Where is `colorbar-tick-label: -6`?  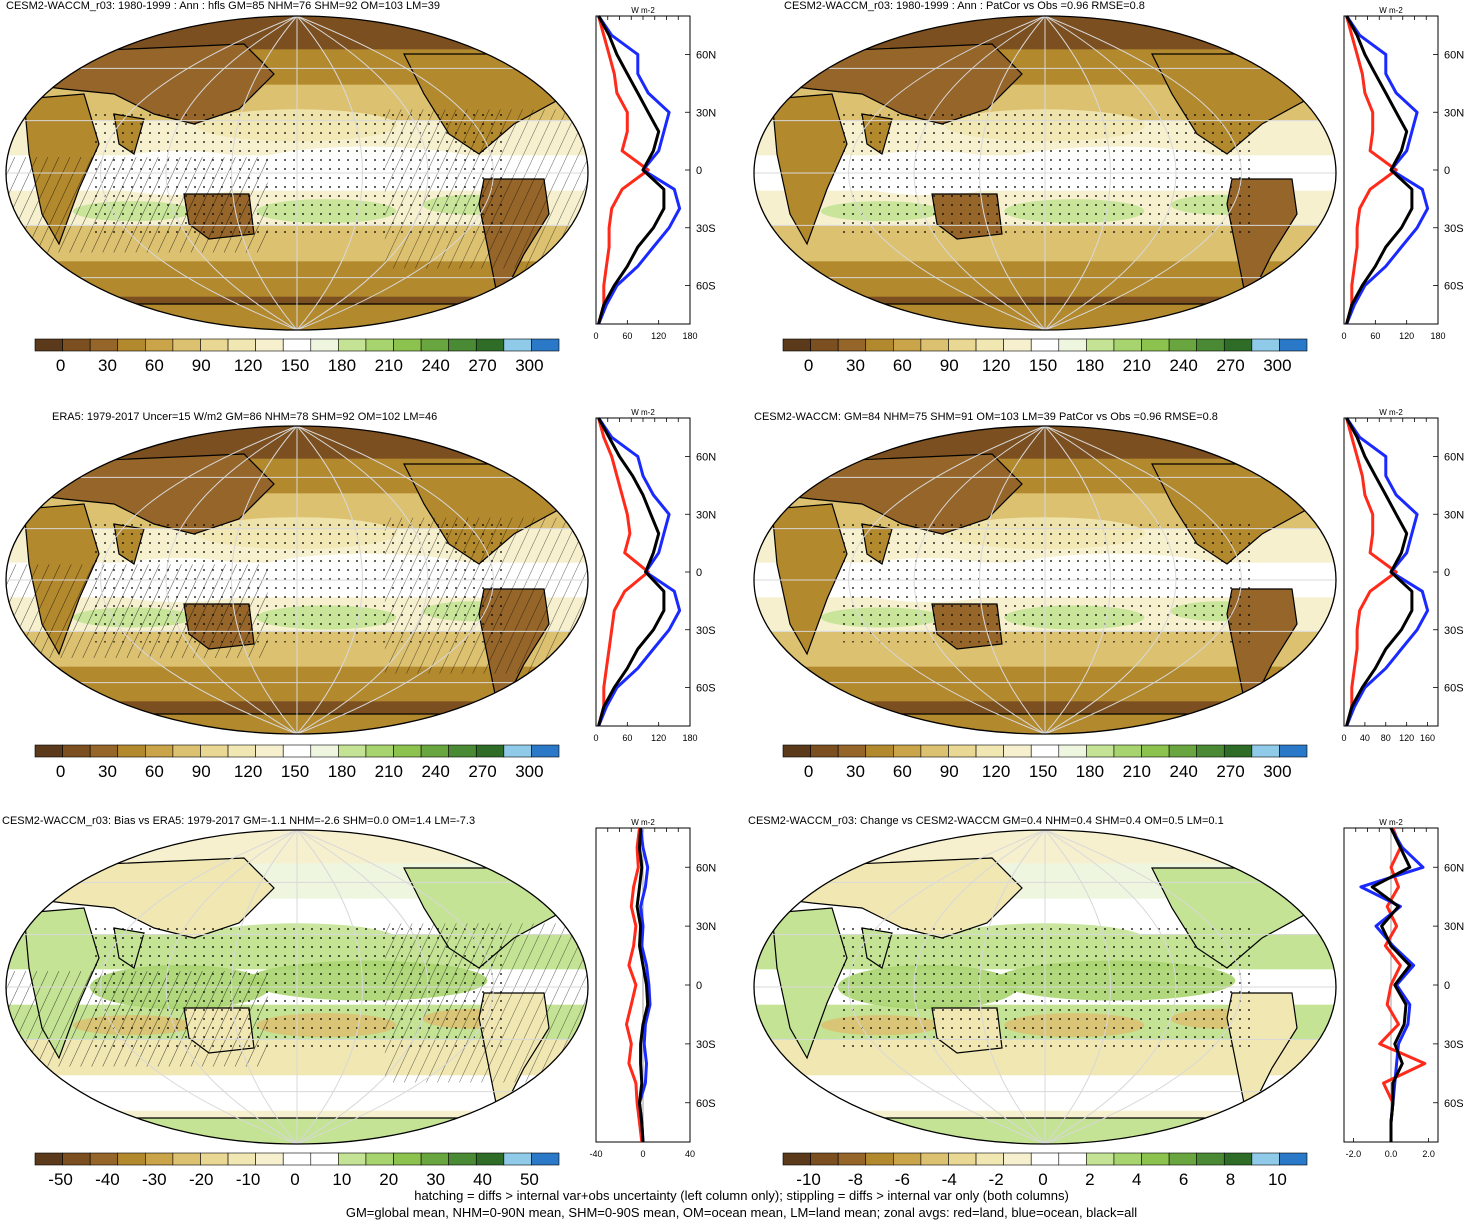 colorbar-tick-label: -6 is located at coordinates (902, 1179).